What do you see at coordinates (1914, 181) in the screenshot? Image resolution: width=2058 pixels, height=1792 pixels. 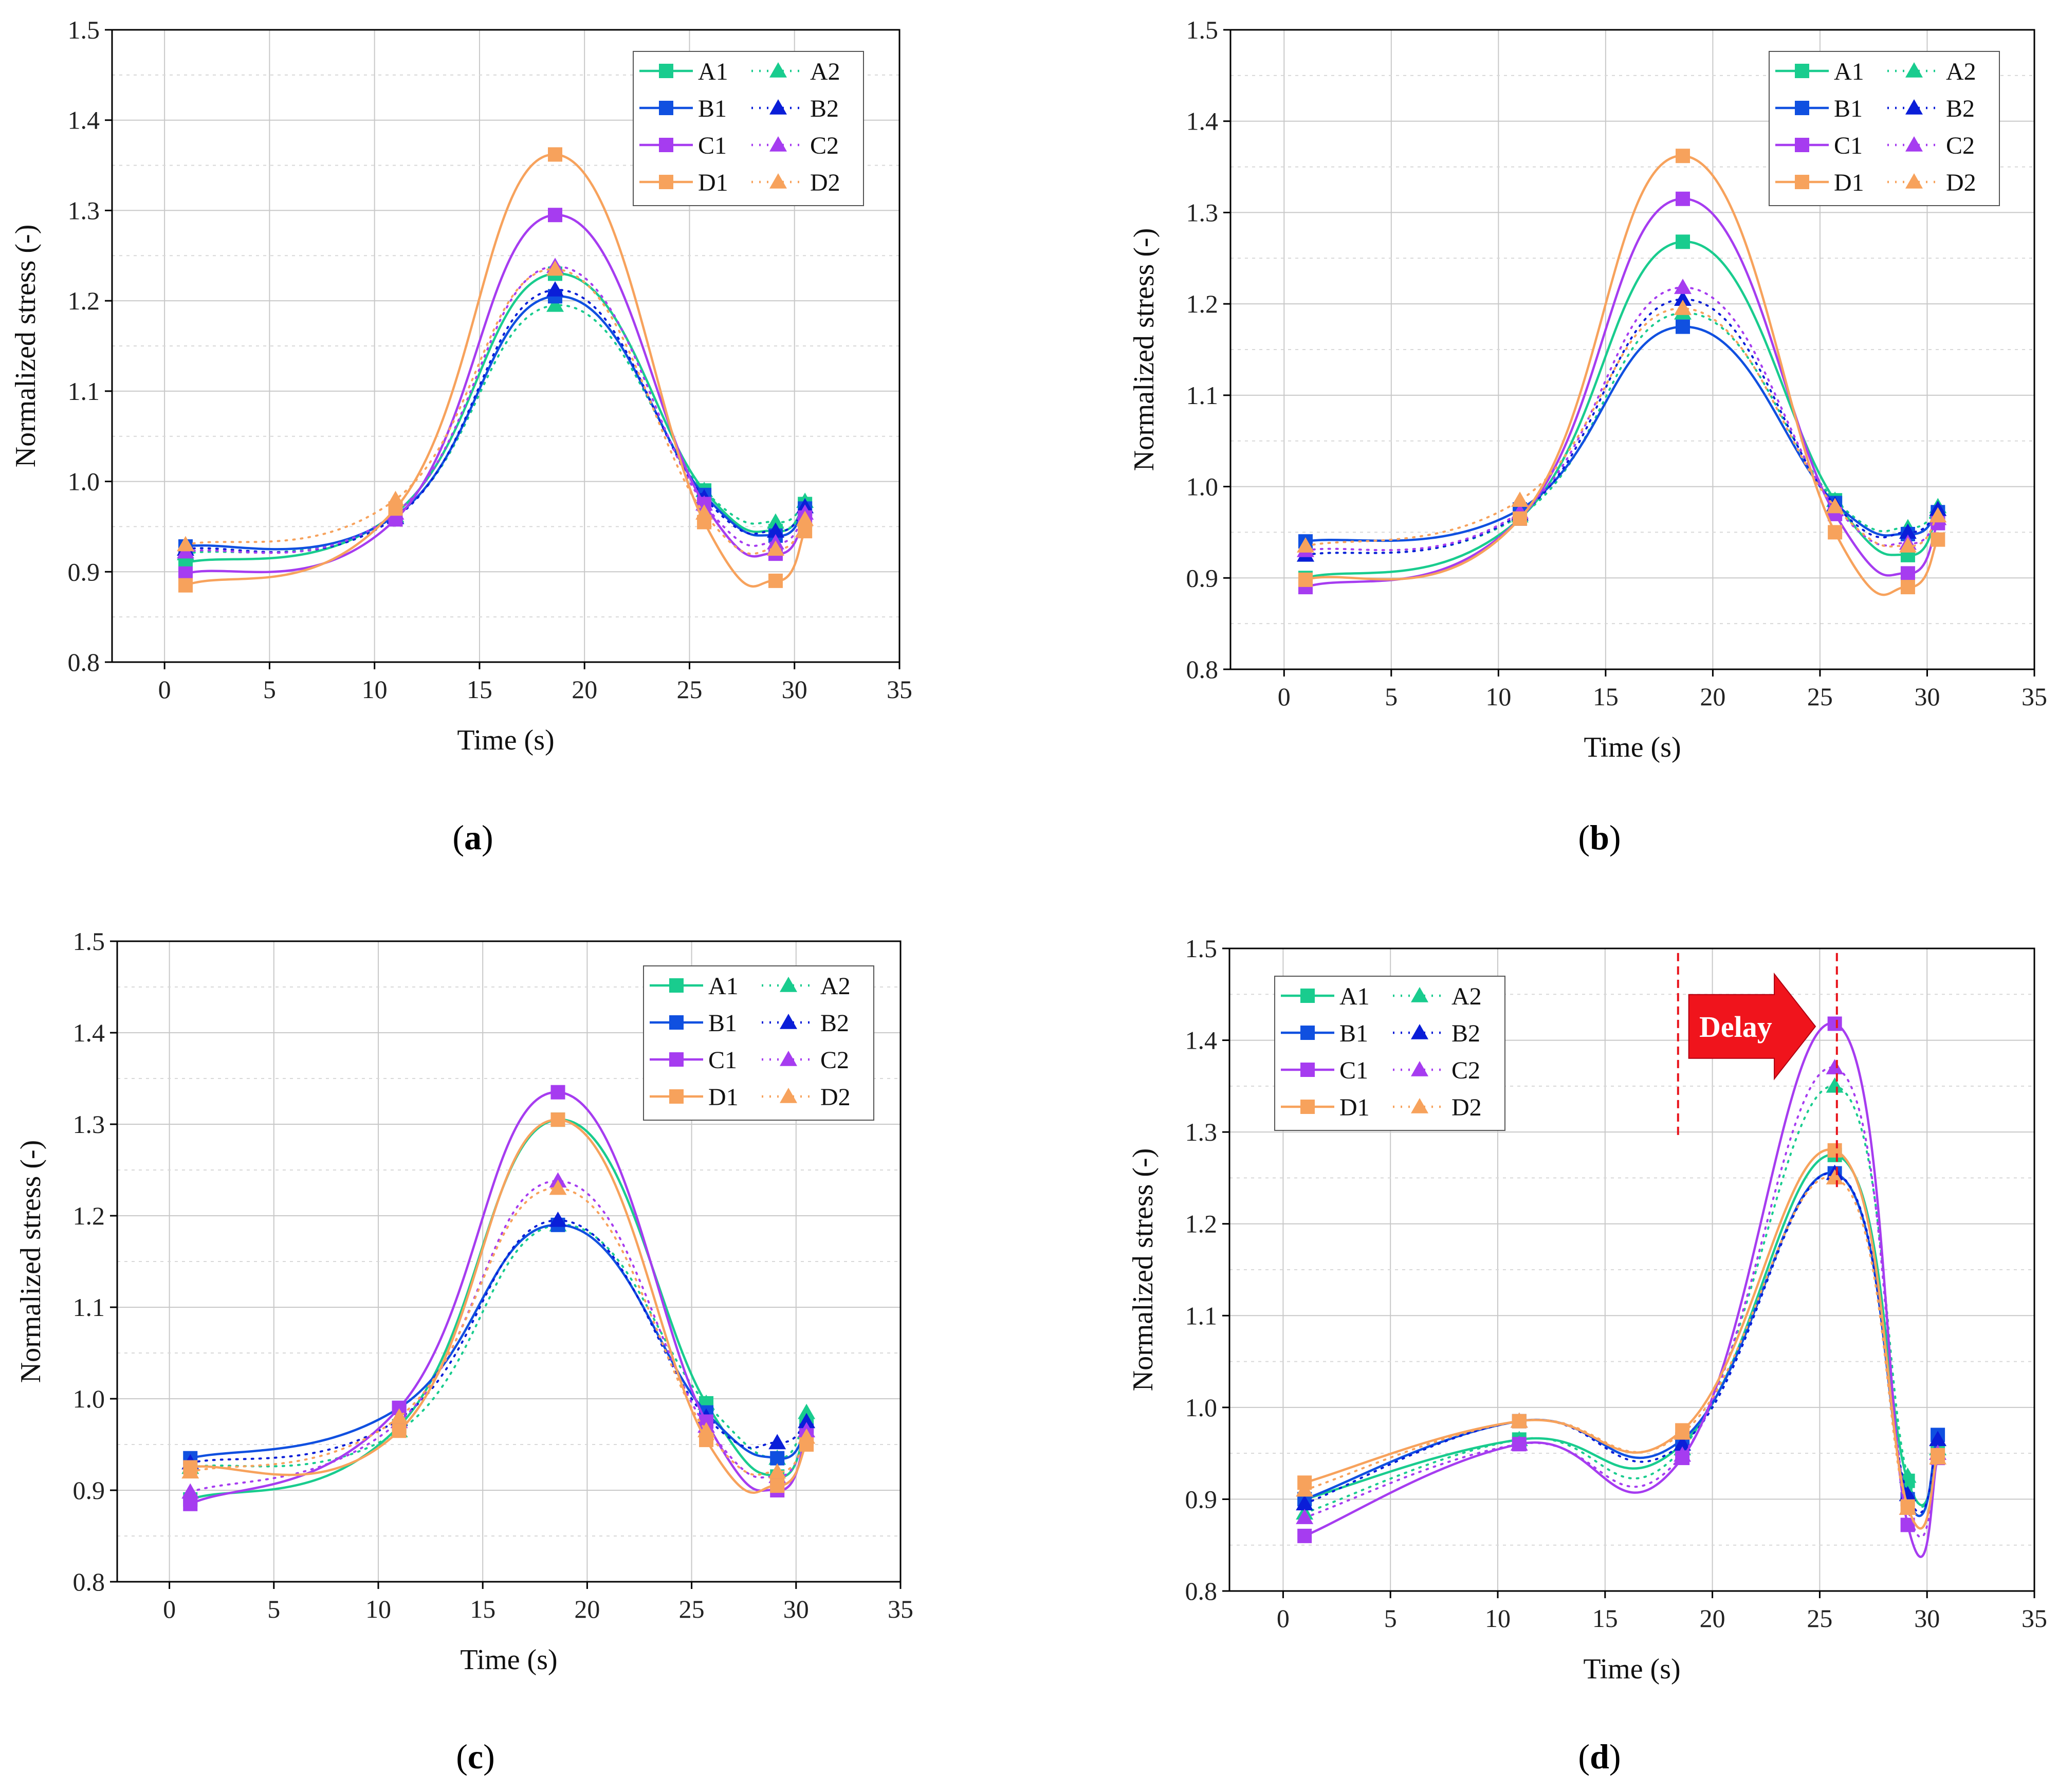 I see `legend-marker-d2` at bounding box center [1914, 181].